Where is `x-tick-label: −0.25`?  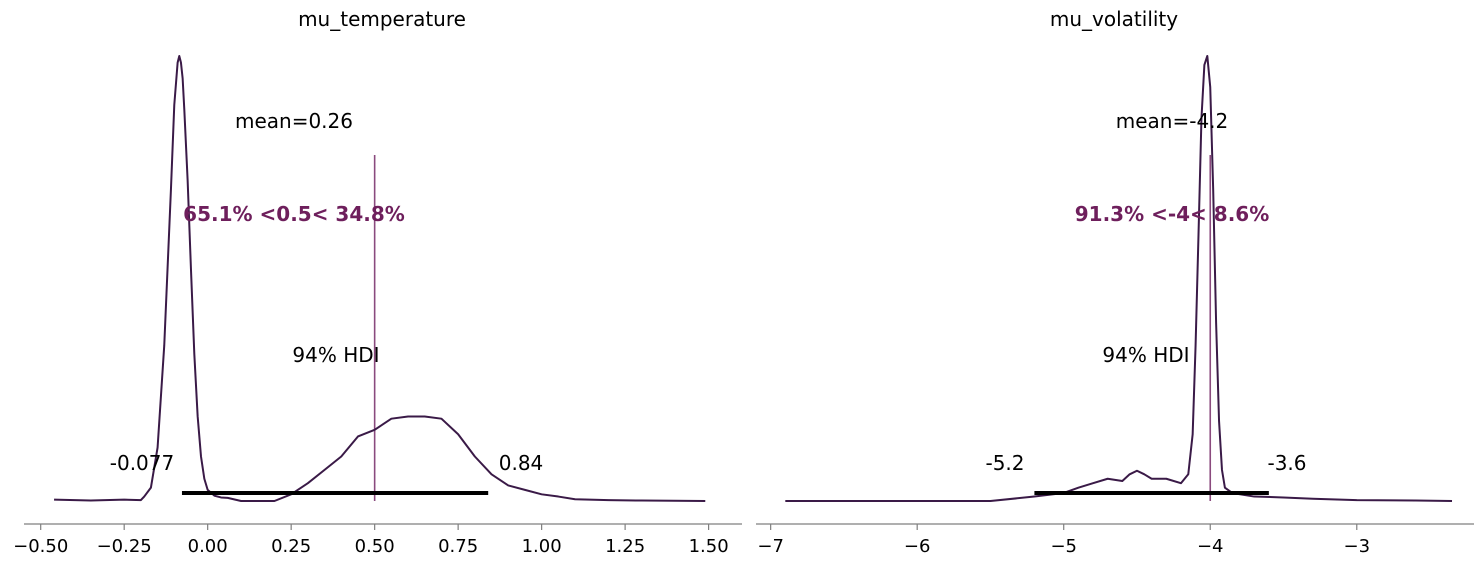
x-tick-label: −0.25 is located at coordinates (124, 546).